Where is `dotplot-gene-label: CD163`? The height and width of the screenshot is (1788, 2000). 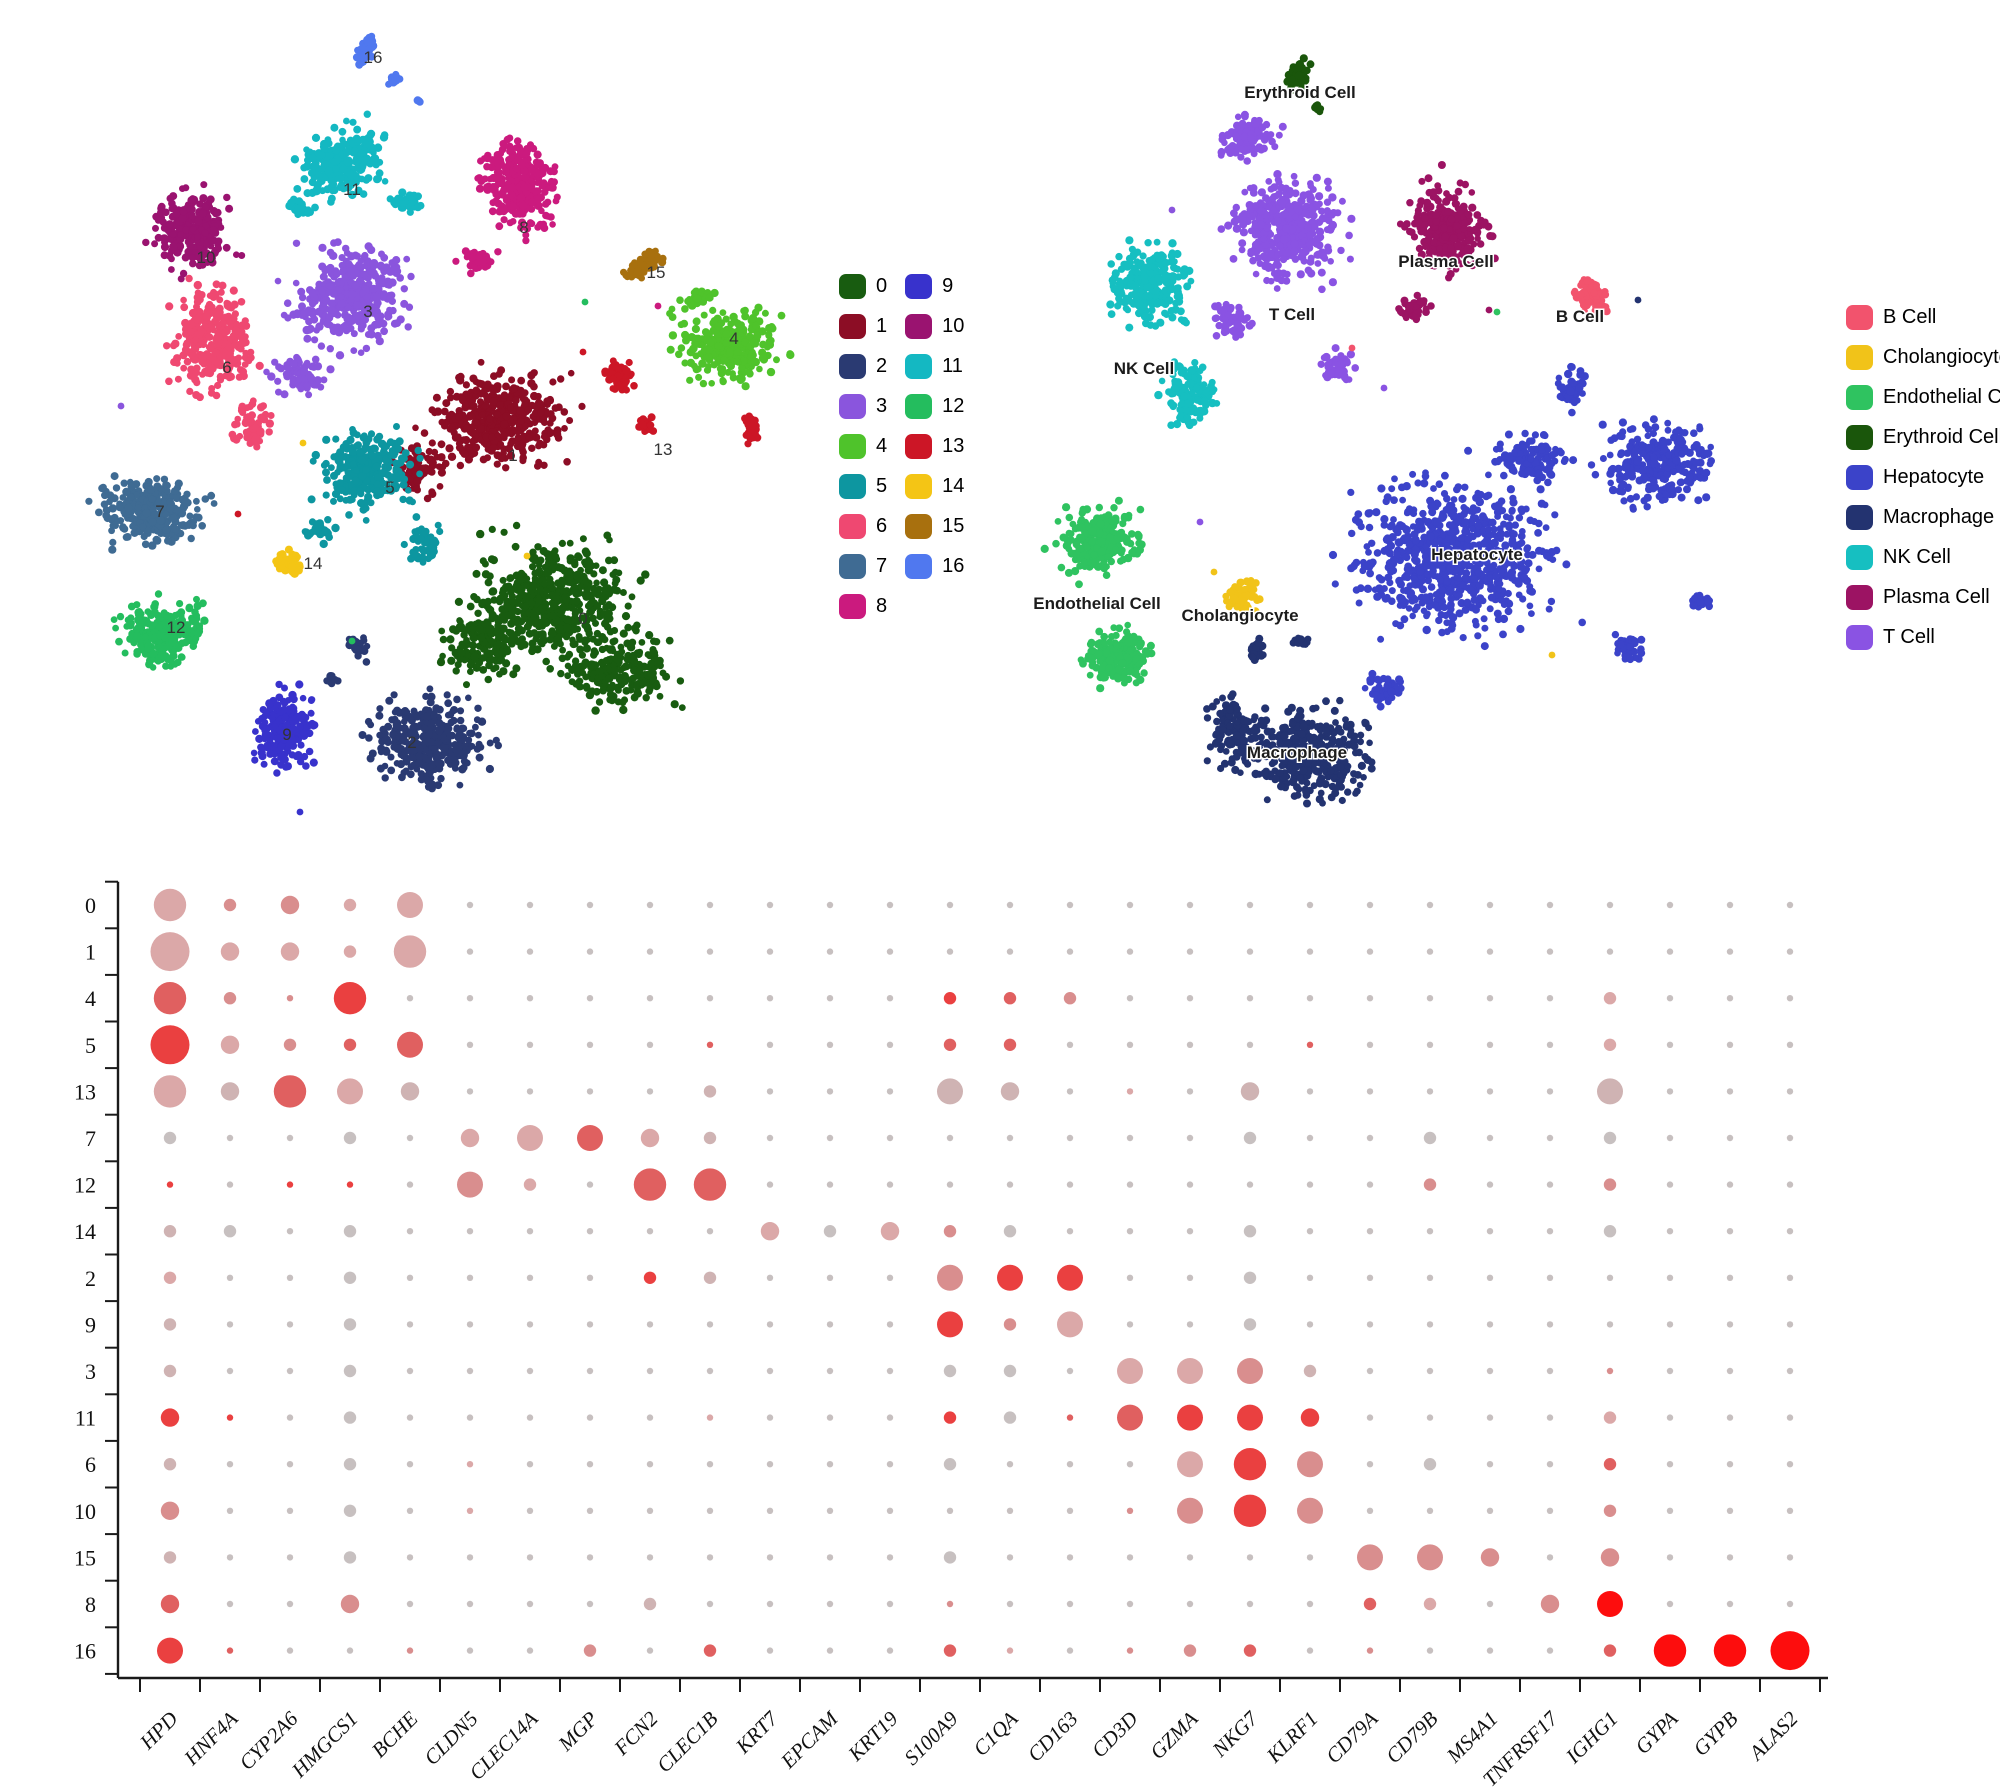
dotplot-gene-label: CD163 is located at coordinates (1053, 1737).